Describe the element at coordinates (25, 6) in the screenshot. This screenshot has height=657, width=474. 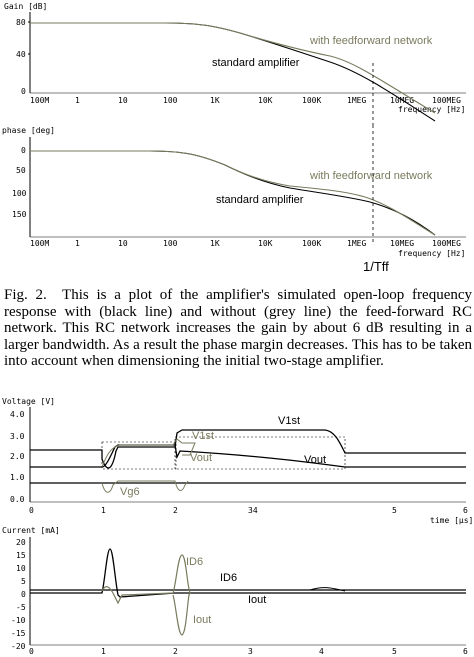
I see `gain-ylabel: Gain [dB]` at that location.